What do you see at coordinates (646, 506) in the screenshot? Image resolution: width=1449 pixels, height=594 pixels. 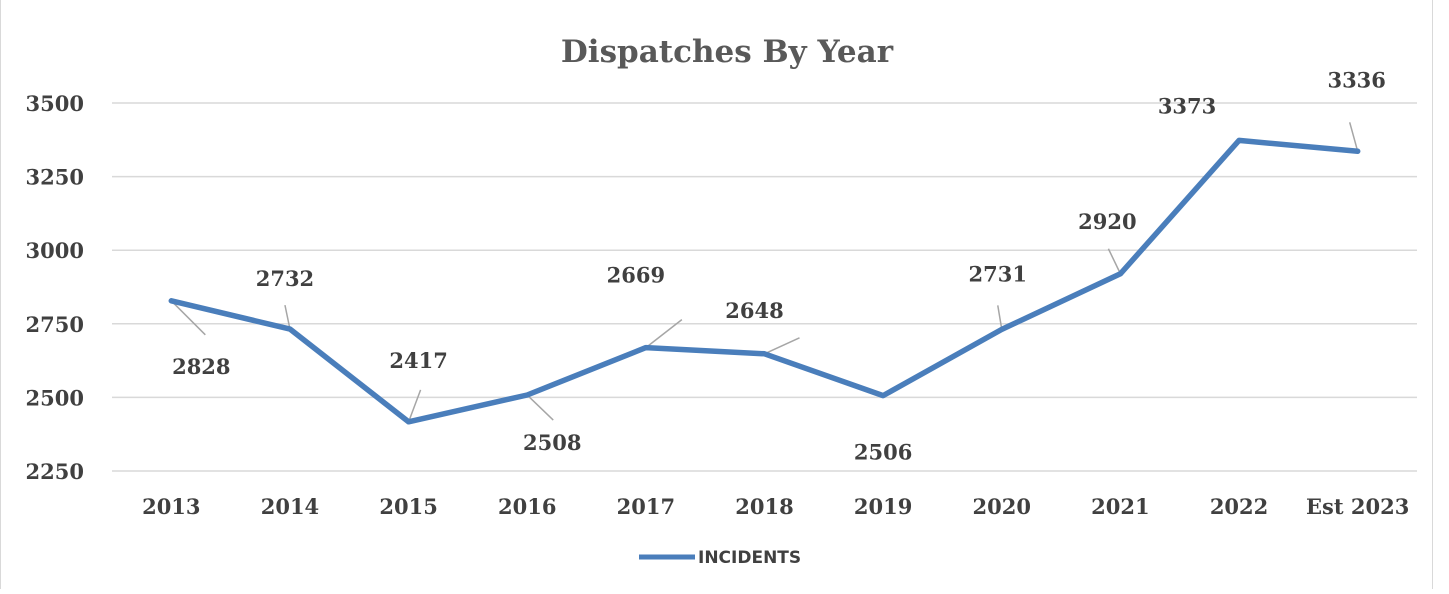 I see `x-tick-label: 2017` at bounding box center [646, 506].